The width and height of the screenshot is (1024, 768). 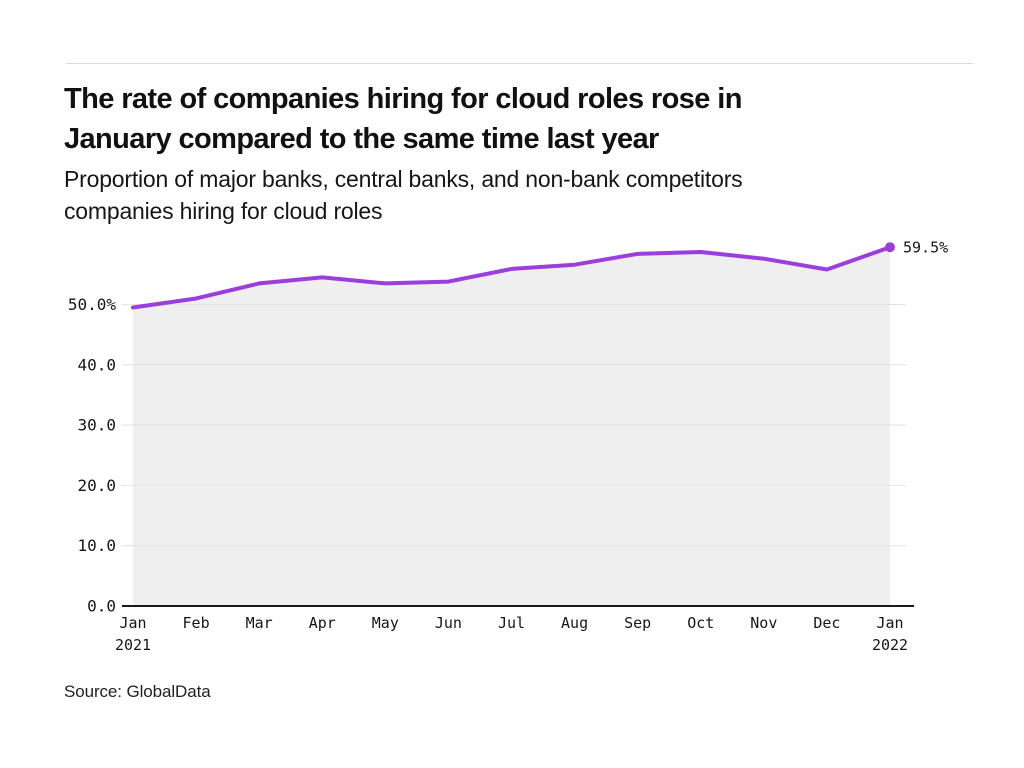 I want to click on x-tick-label-mar: Mar, so click(x=259, y=623).